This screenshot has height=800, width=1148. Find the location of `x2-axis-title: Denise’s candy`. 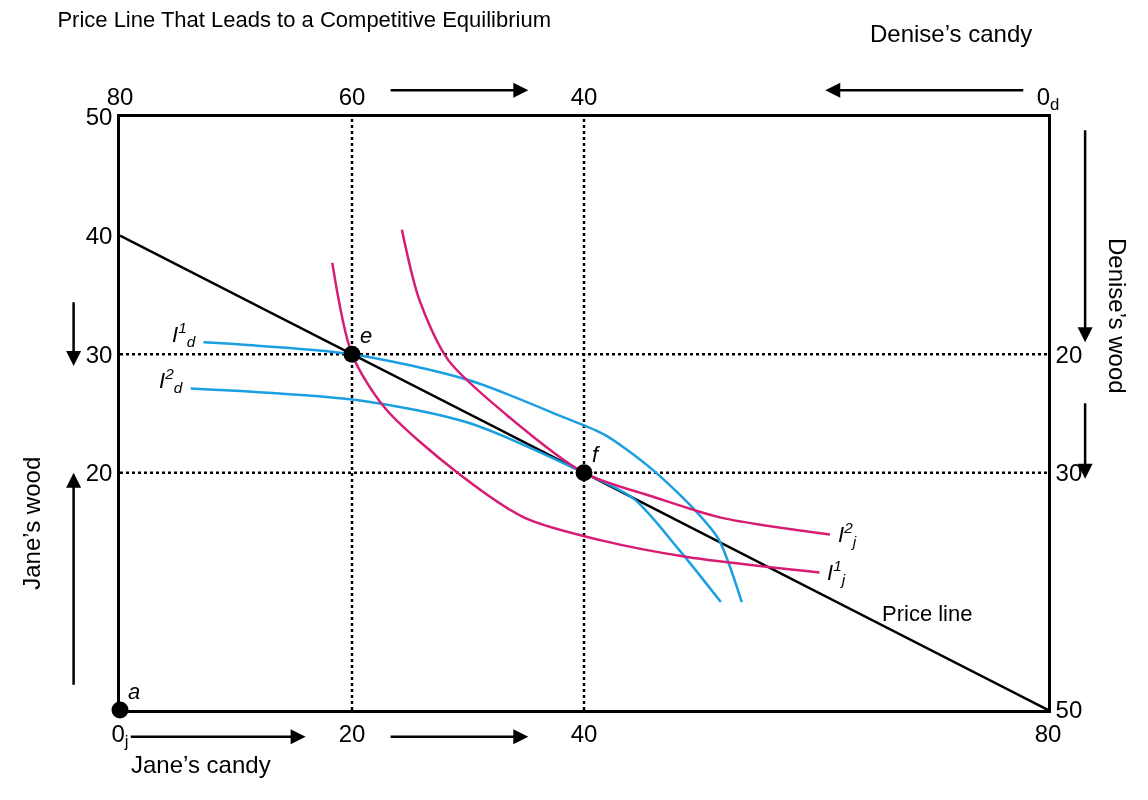

x2-axis-title: Denise’s candy is located at coordinates (951, 33).